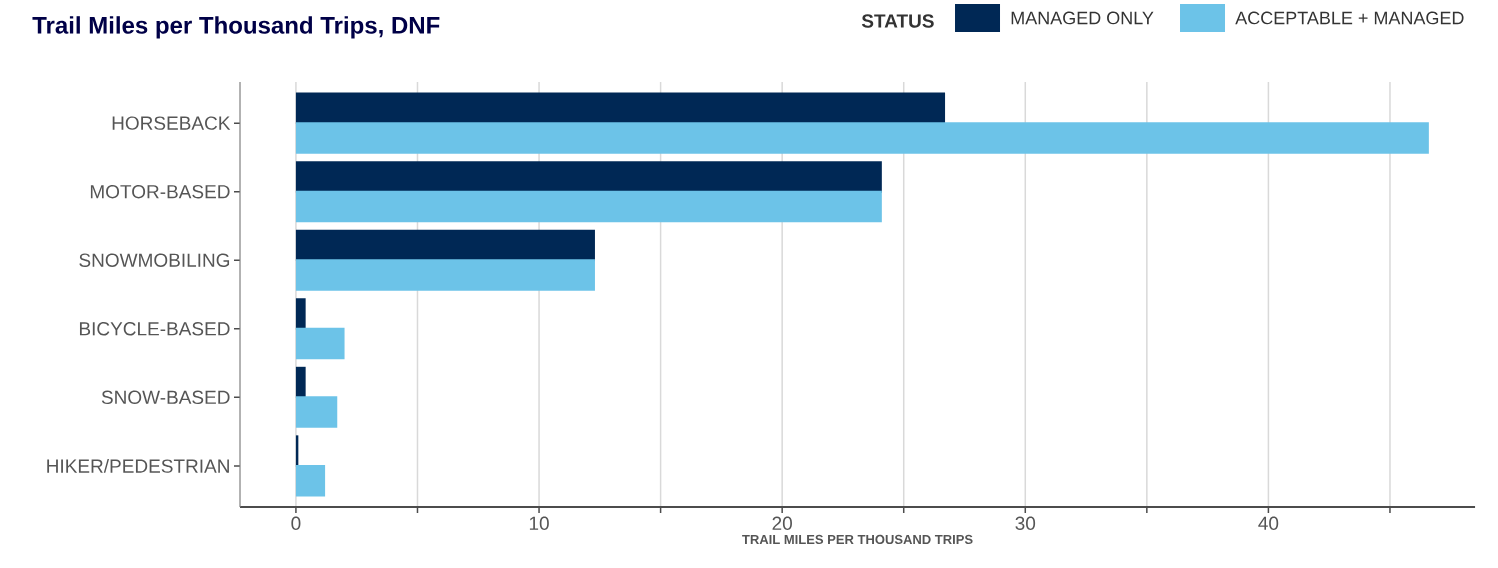 The width and height of the screenshot is (1498, 568). What do you see at coordinates (782, 523) in the screenshot?
I see `x-tick-label: 20` at bounding box center [782, 523].